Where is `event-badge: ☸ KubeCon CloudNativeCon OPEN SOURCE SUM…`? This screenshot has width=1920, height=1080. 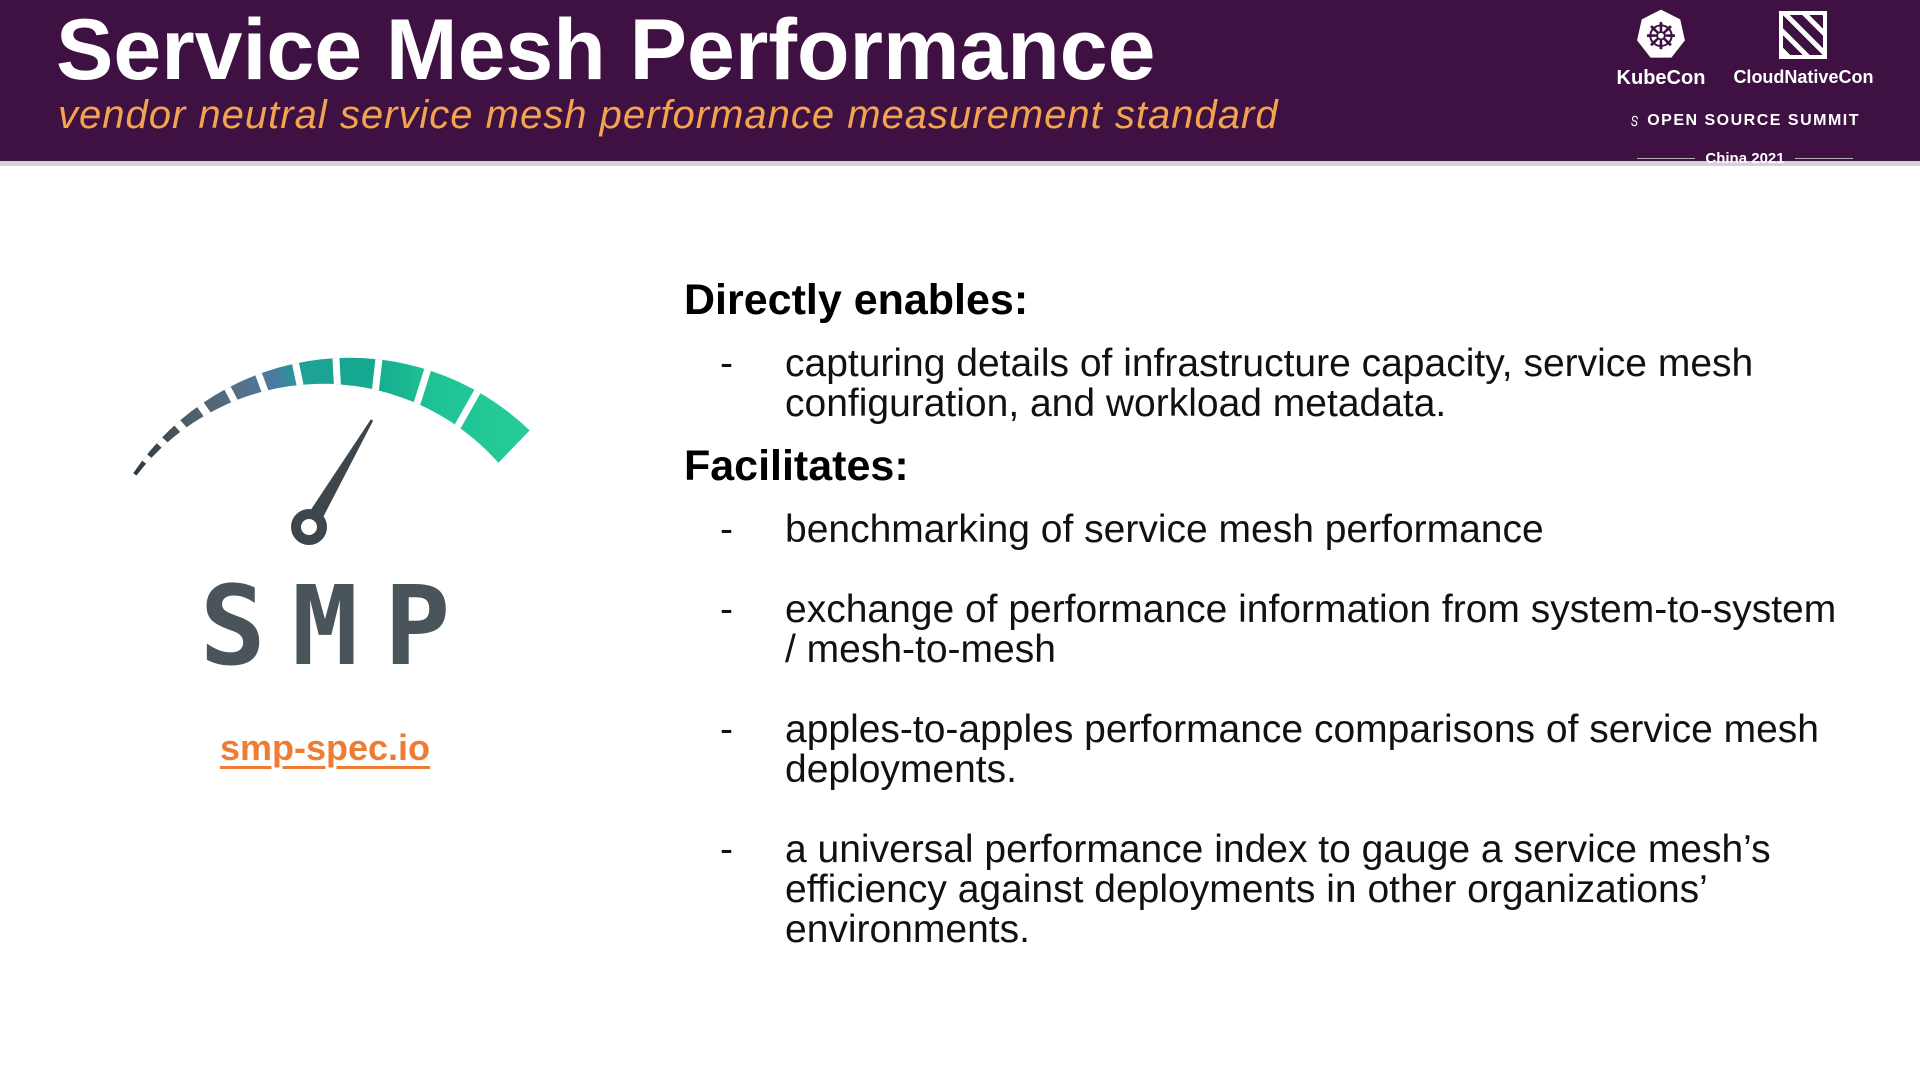 event-badge: ☸ KubeCon CloudNativeCon OPEN SOURCE SUM… is located at coordinates (1745, 87).